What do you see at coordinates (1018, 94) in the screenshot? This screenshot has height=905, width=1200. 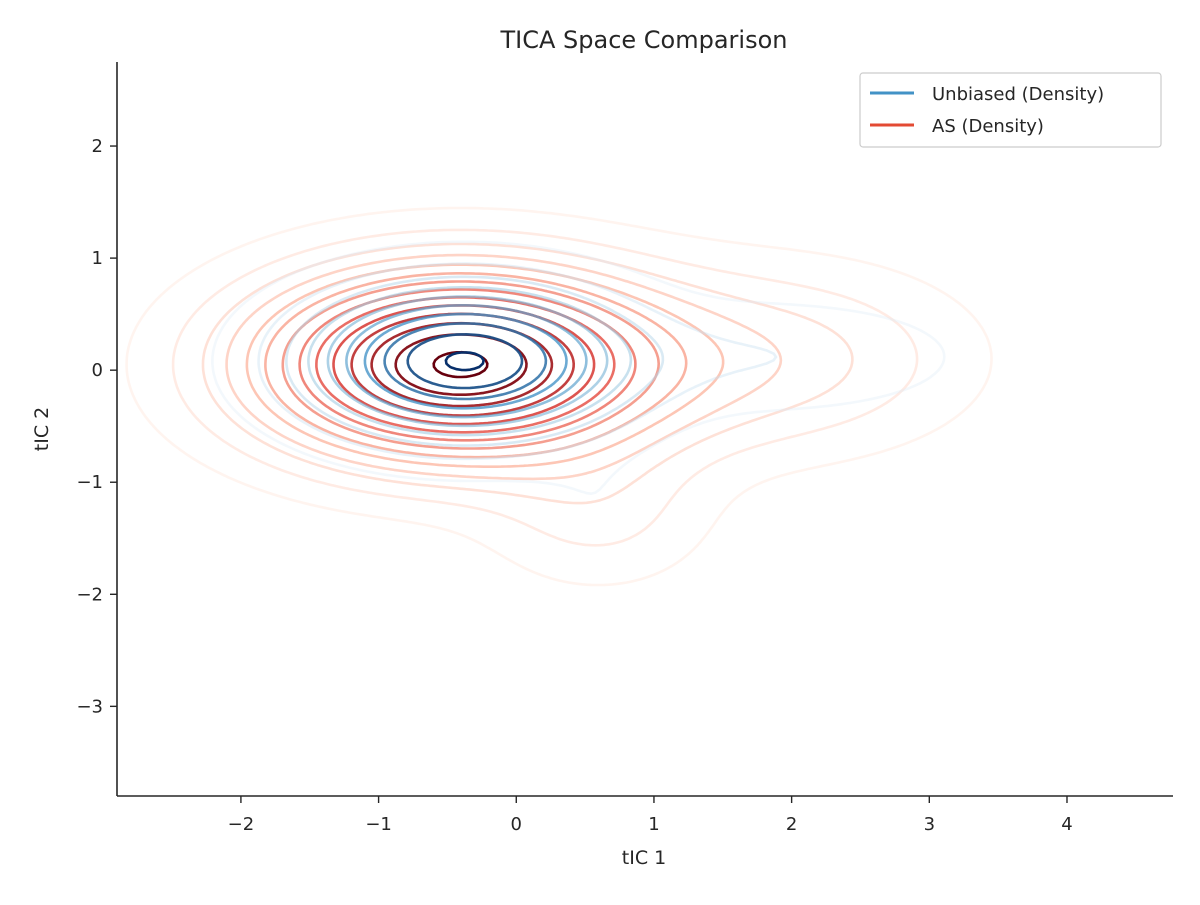 I see `legend-label-unbiased: Unbiased (Density)` at bounding box center [1018, 94].